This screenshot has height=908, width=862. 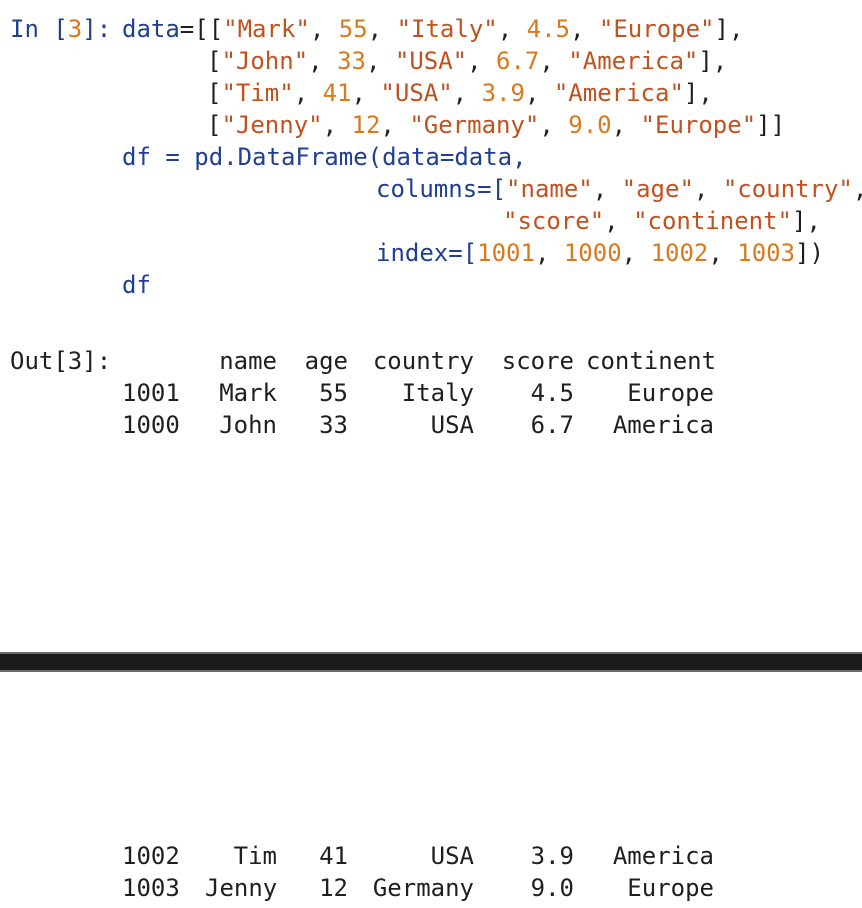 I want to click on code-line-5: df = pd.DataFrame(data=data,, so click(x=324, y=157).